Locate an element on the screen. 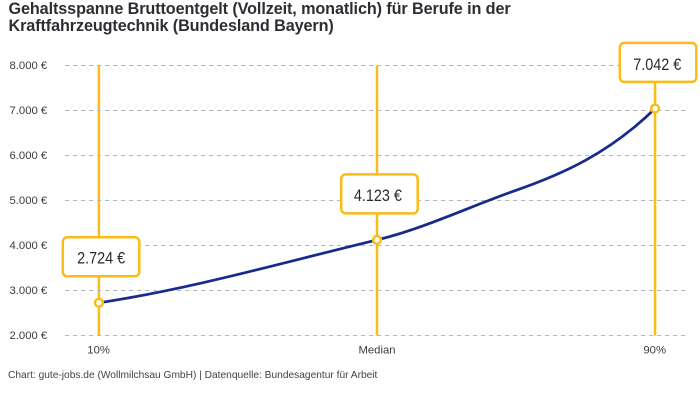 The width and height of the screenshot is (700, 400). svg-text: Median is located at coordinates (376, 350).